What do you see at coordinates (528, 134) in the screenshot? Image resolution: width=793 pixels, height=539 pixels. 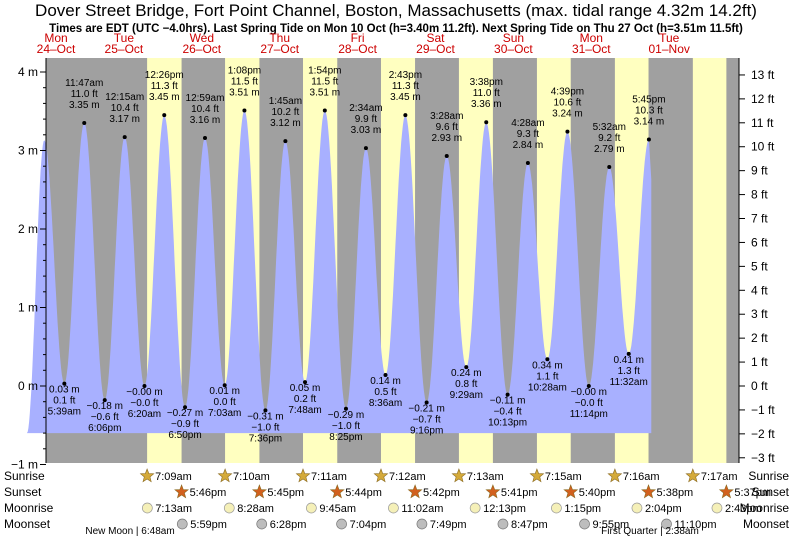 I see `tide-label-height-ft: 9.3 ft` at bounding box center [528, 134].